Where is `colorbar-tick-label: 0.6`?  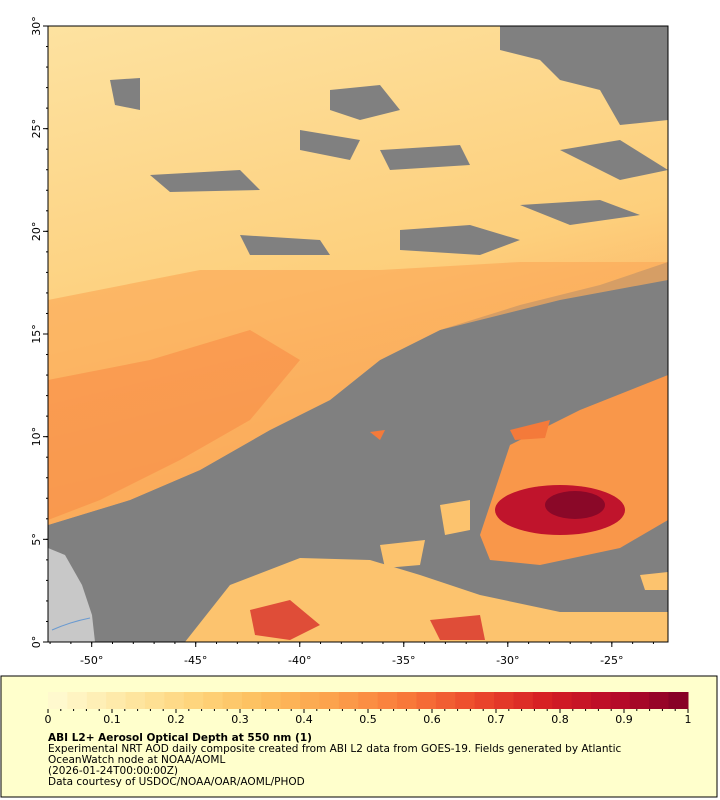
colorbar-tick-label: 0.6 is located at coordinates (432, 719).